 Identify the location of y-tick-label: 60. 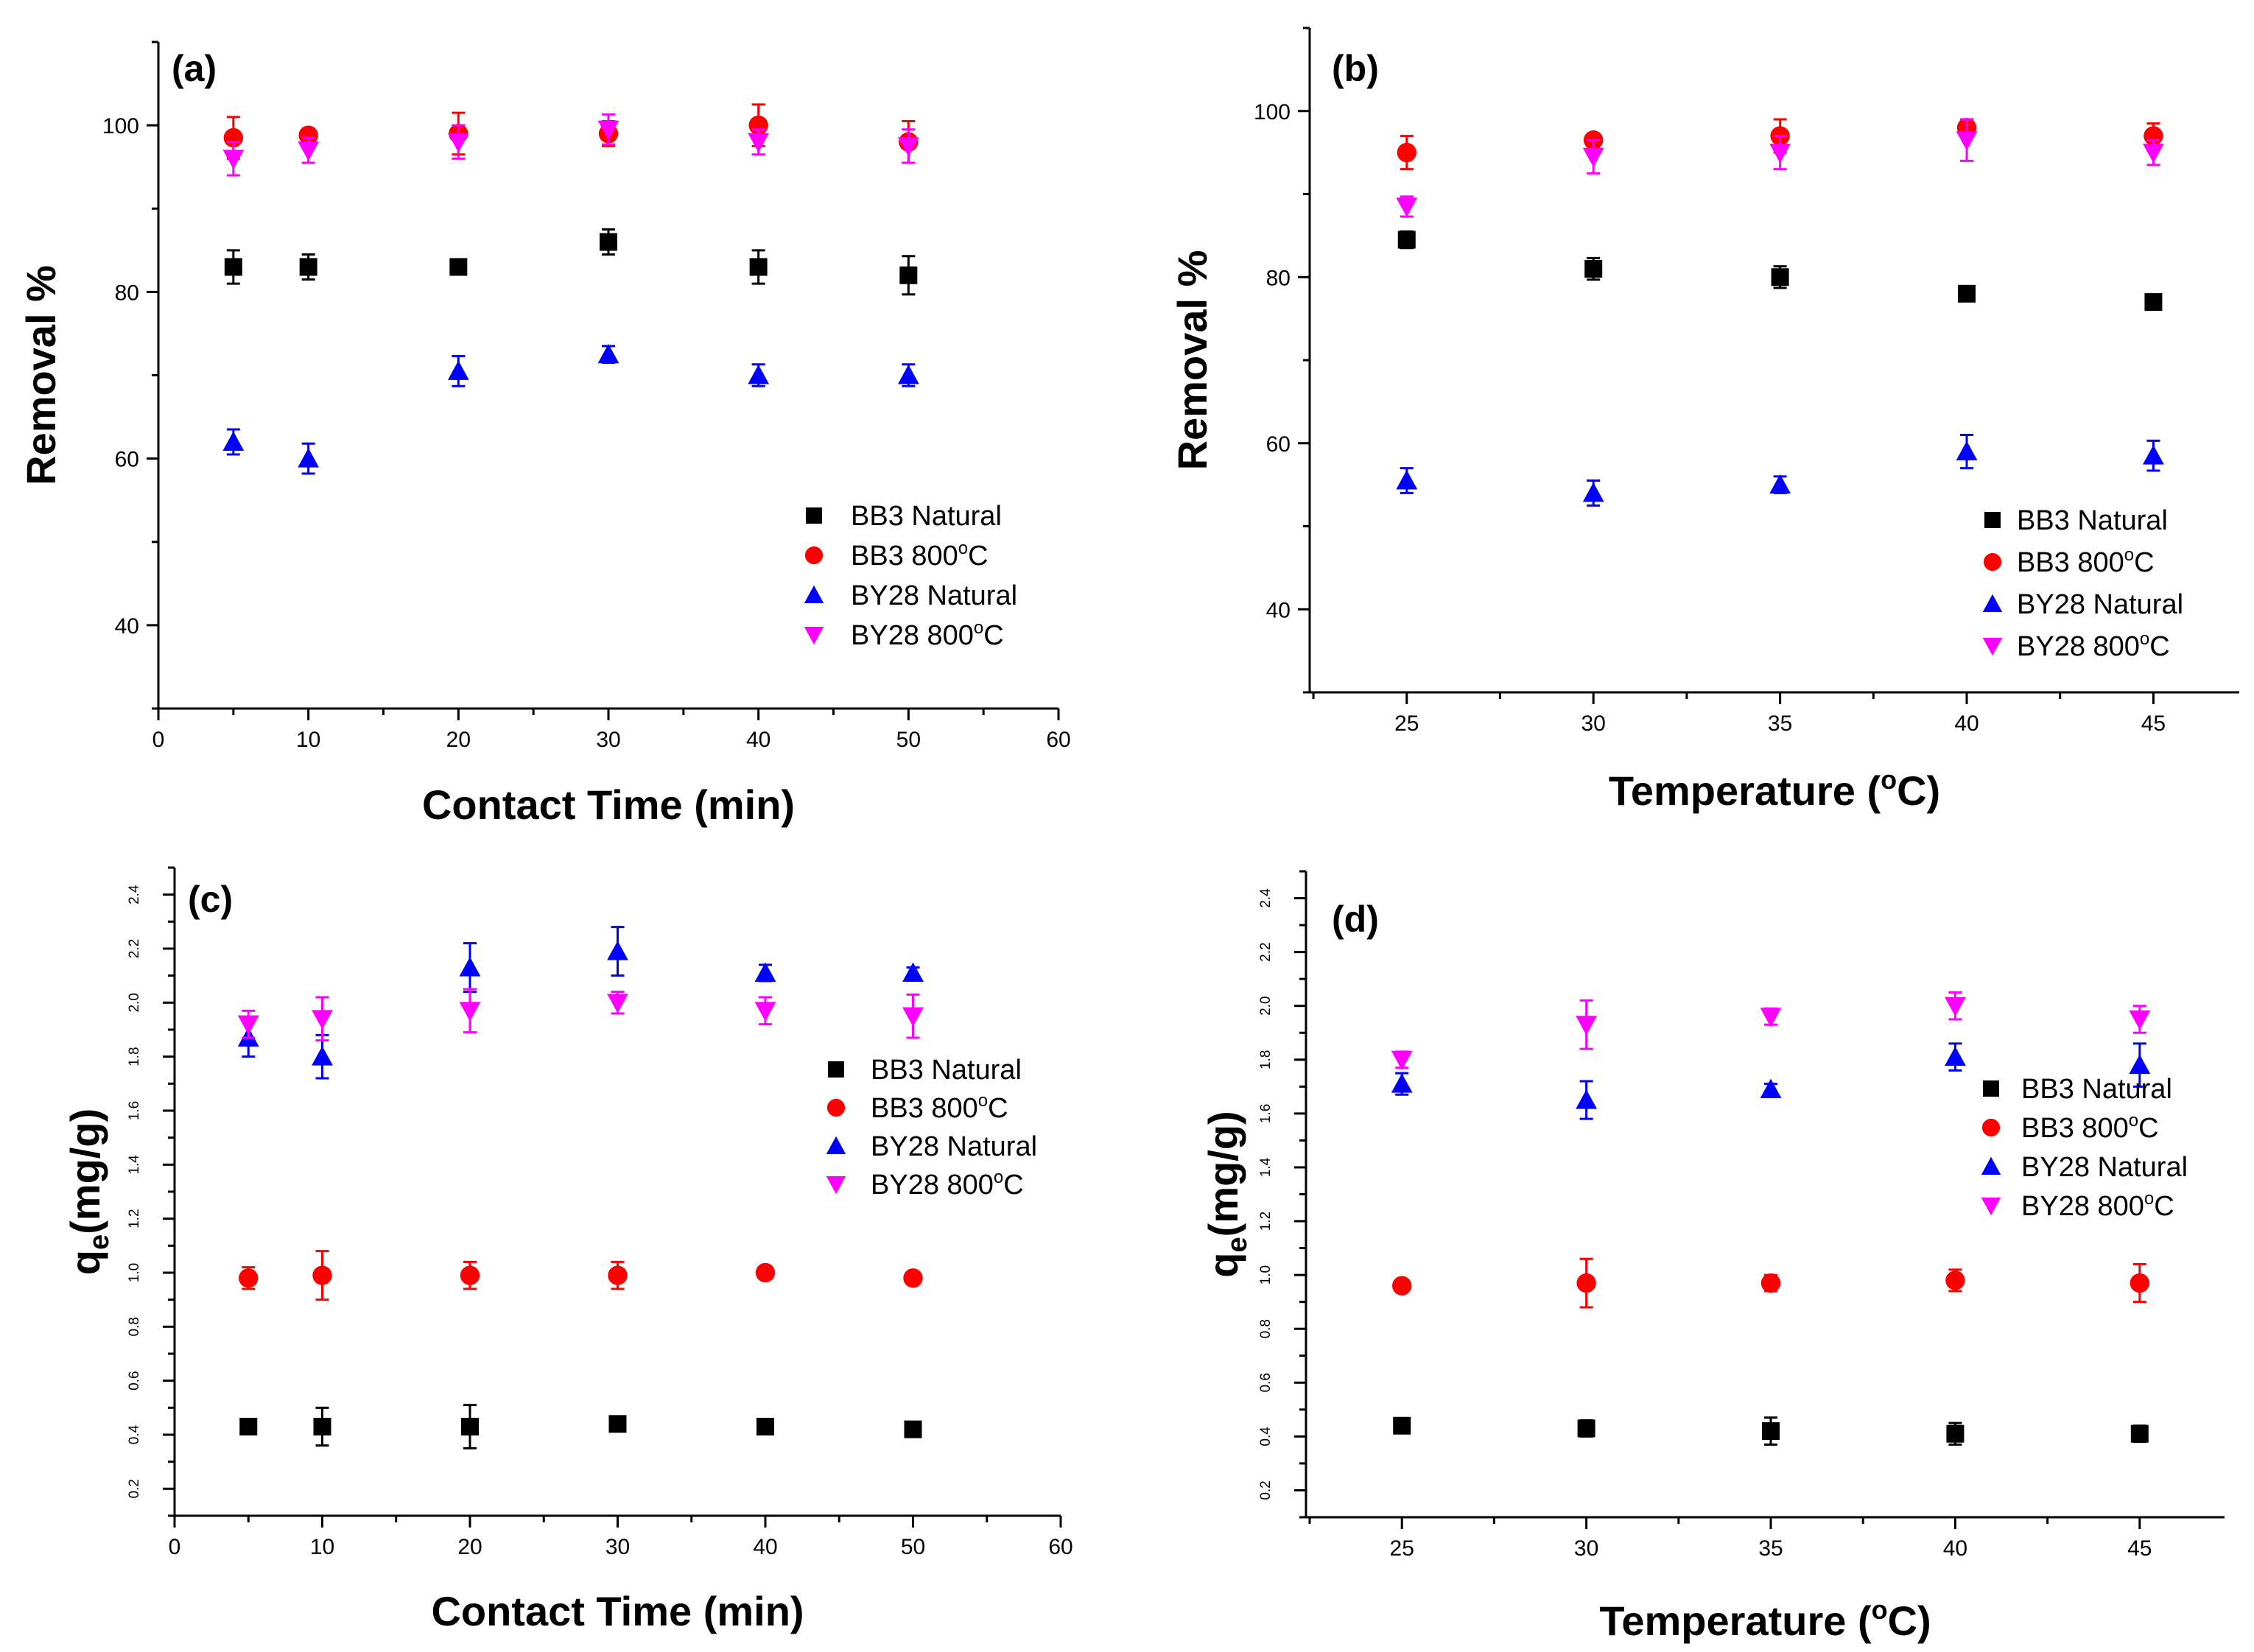
(127, 460).